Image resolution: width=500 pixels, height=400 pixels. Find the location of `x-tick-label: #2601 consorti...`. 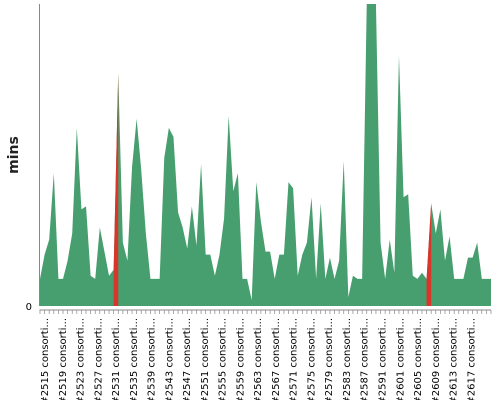

x-tick-label: #2601 consorti... is located at coordinates (400, 359).